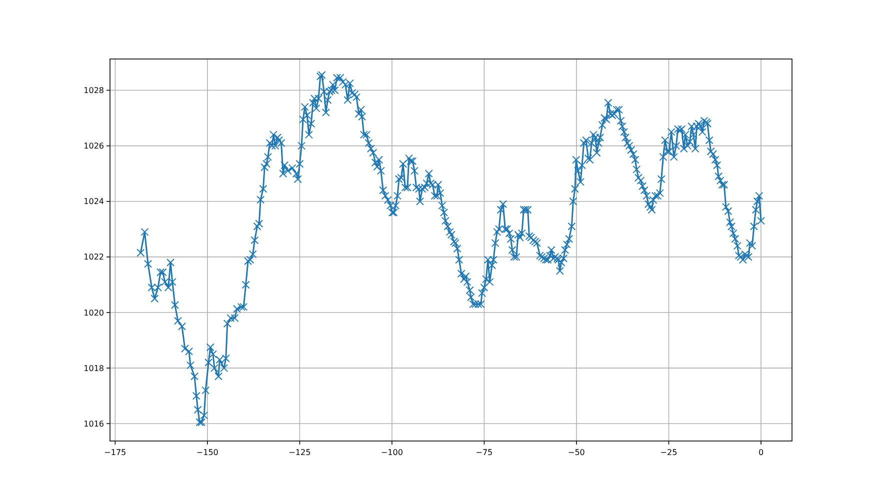 This screenshot has width=880, height=495. Describe the element at coordinates (94, 201) in the screenshot. I see `y-tick-label: 1024` at that location.